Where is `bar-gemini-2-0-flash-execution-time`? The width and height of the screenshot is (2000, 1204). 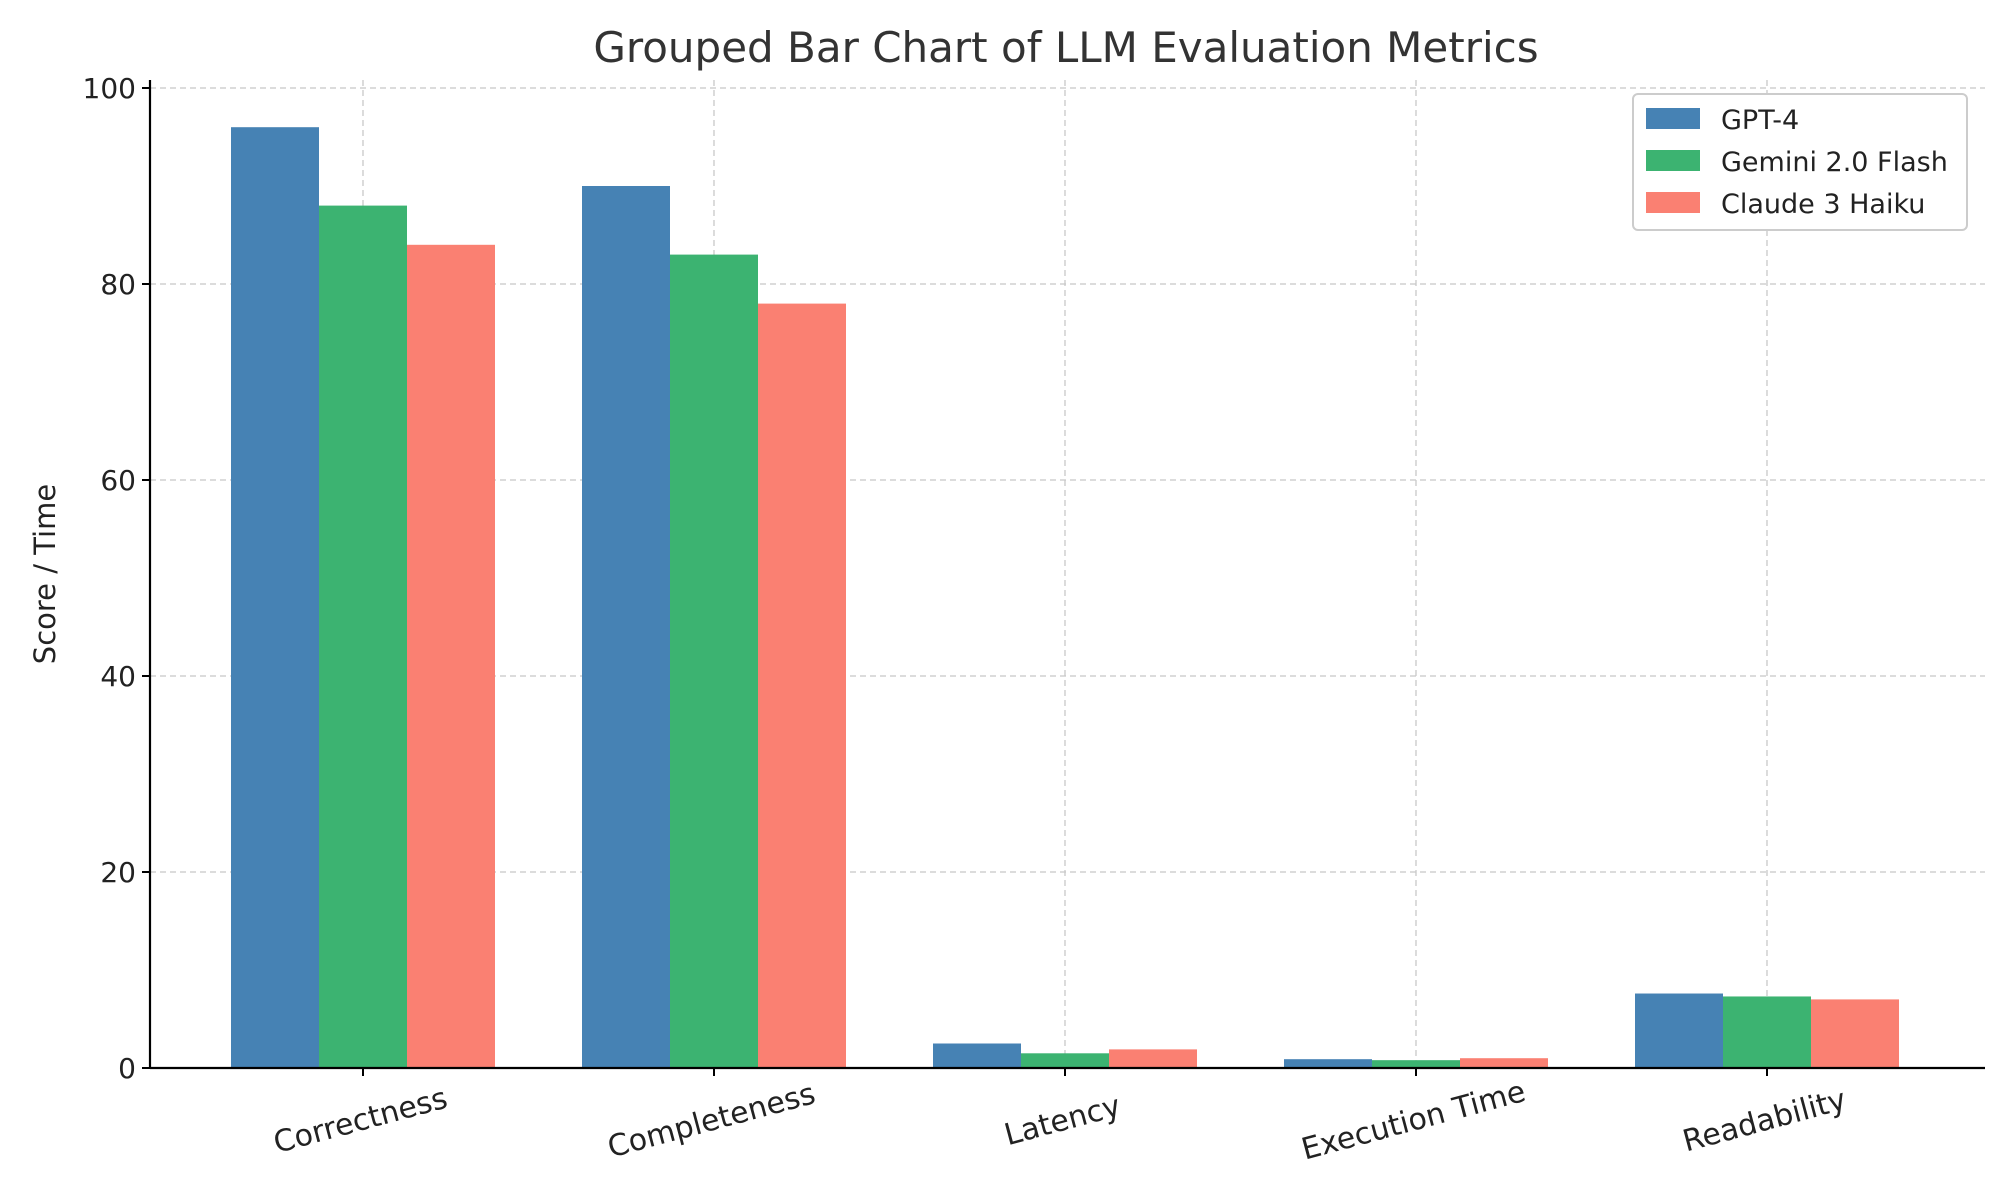
bar-gemini-2-0-flash-execution-time is located at coordinates (1416, 1064).